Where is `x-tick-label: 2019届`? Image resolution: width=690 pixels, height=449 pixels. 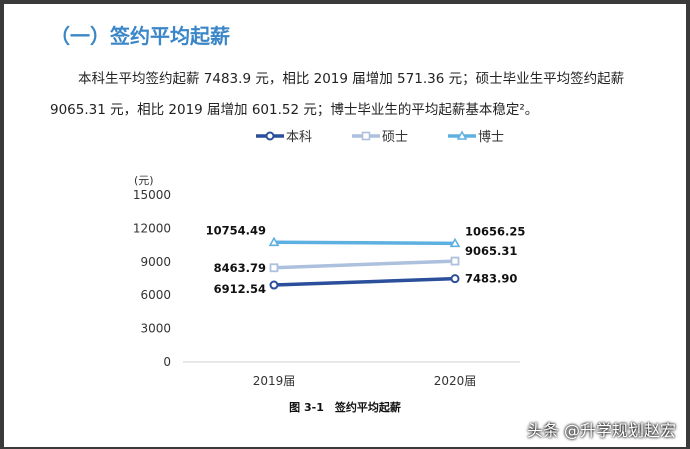
x-tick-label: 2019届 is located at coordinates (274, 381).